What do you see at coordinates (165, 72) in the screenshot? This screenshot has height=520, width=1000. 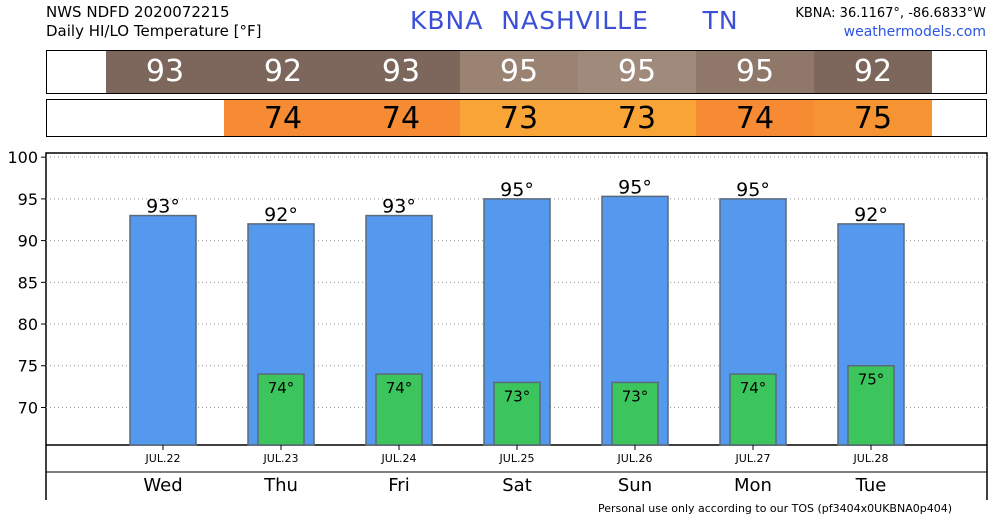 I see `high-strip-cell-0: 93` at bounding box center [165, 72].